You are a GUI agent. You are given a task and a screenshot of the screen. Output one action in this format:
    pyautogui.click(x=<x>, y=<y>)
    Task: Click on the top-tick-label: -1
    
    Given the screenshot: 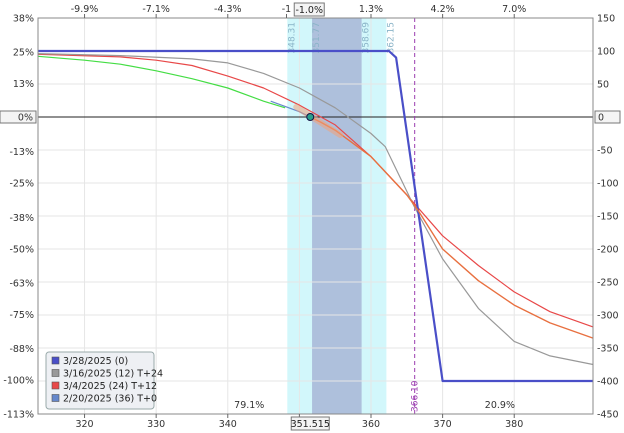 What is the action you would take?
    pyautogui.click(x=286, y=9)
    